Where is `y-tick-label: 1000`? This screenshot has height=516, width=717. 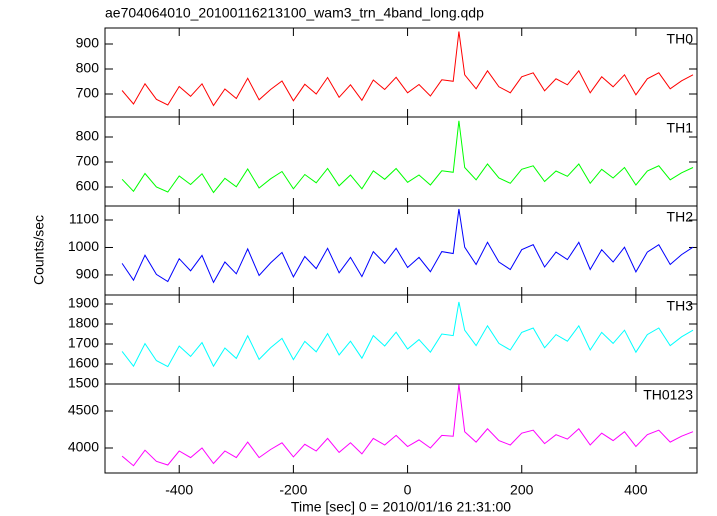 y-tick-label: 1000 is located at coordinates (83, 246).